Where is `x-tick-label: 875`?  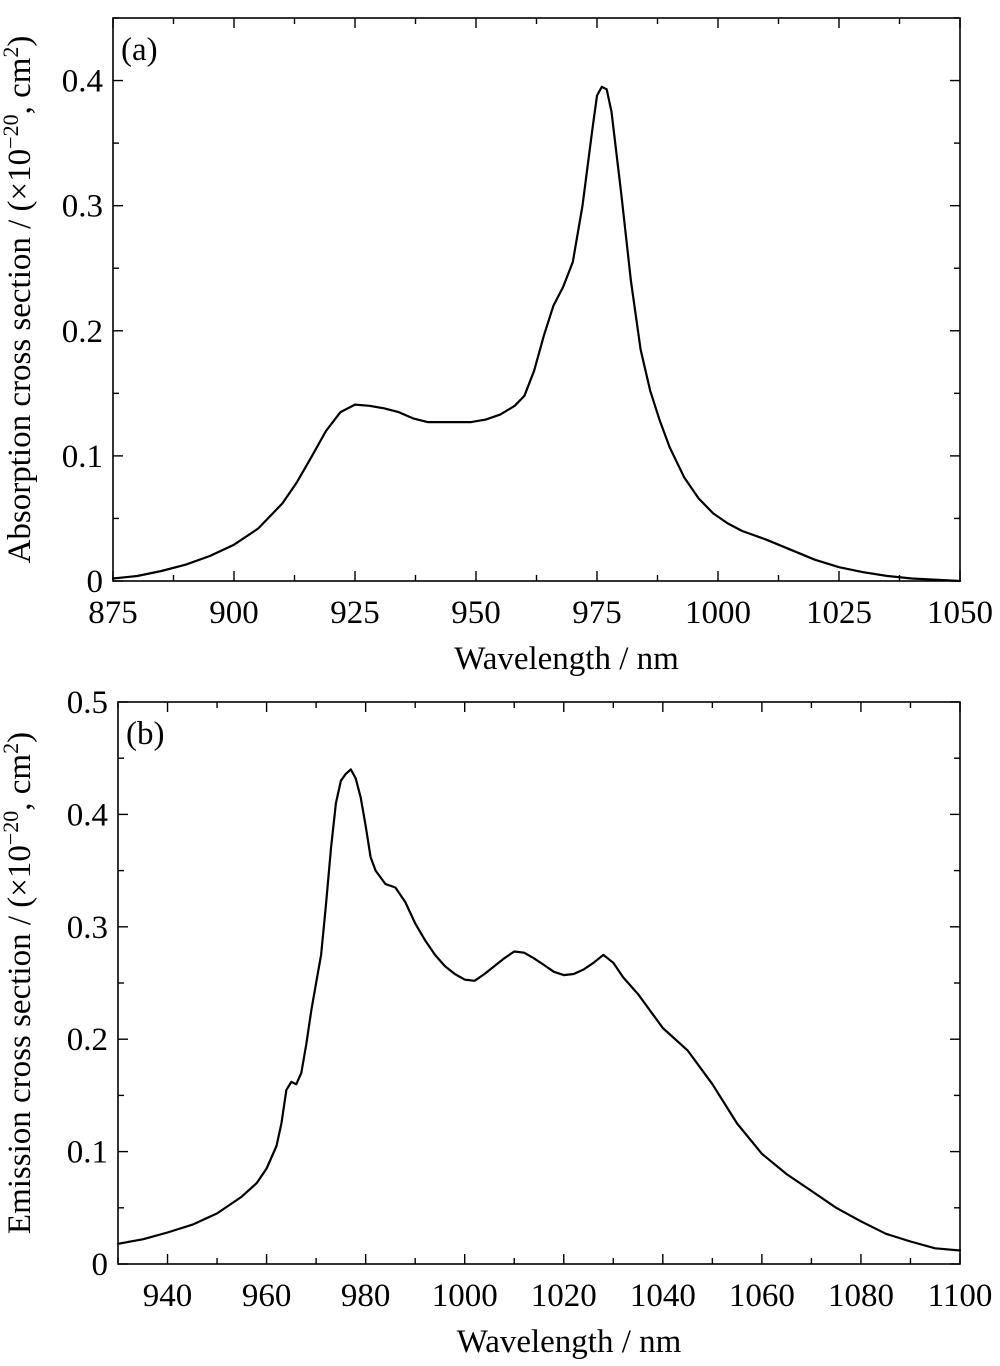
x-tick-label: 875 is located at coordinates (113, 613).